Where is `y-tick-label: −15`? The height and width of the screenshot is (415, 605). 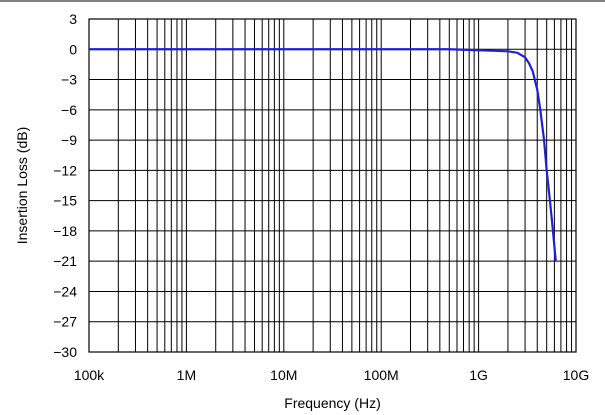
y-tick-label: −15 is located at coordinates (65, 201).